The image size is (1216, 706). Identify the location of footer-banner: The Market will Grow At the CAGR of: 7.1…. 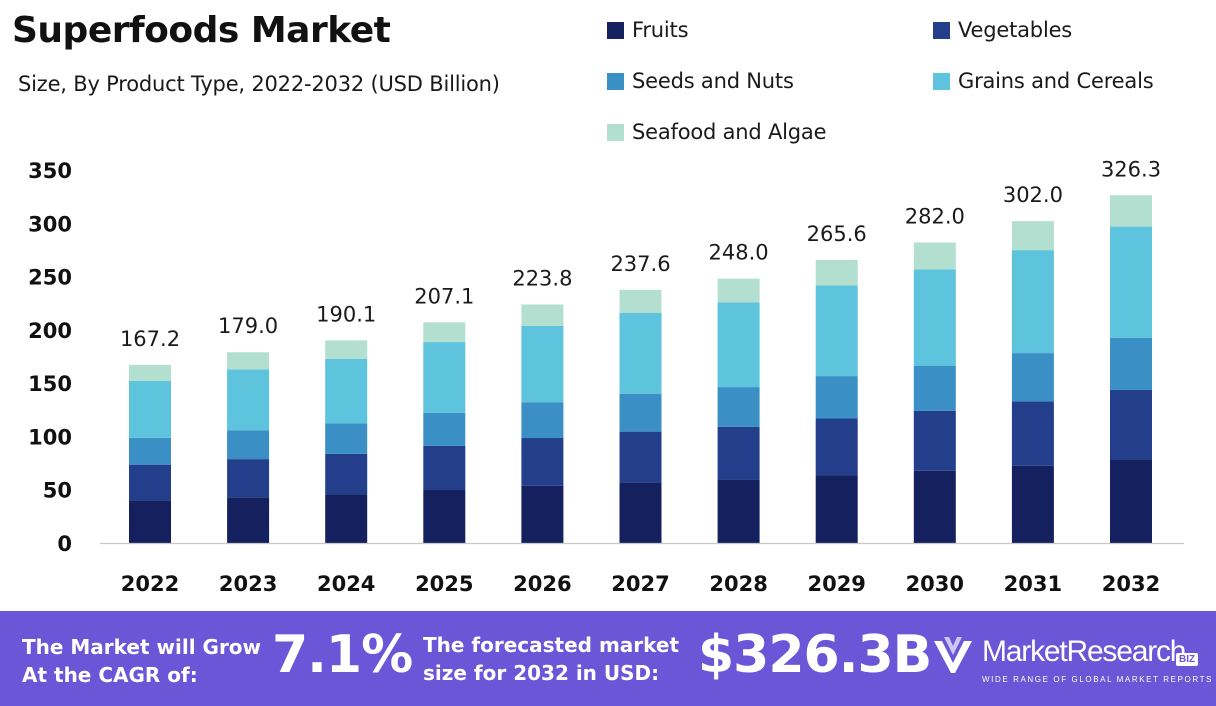
(608, 658).